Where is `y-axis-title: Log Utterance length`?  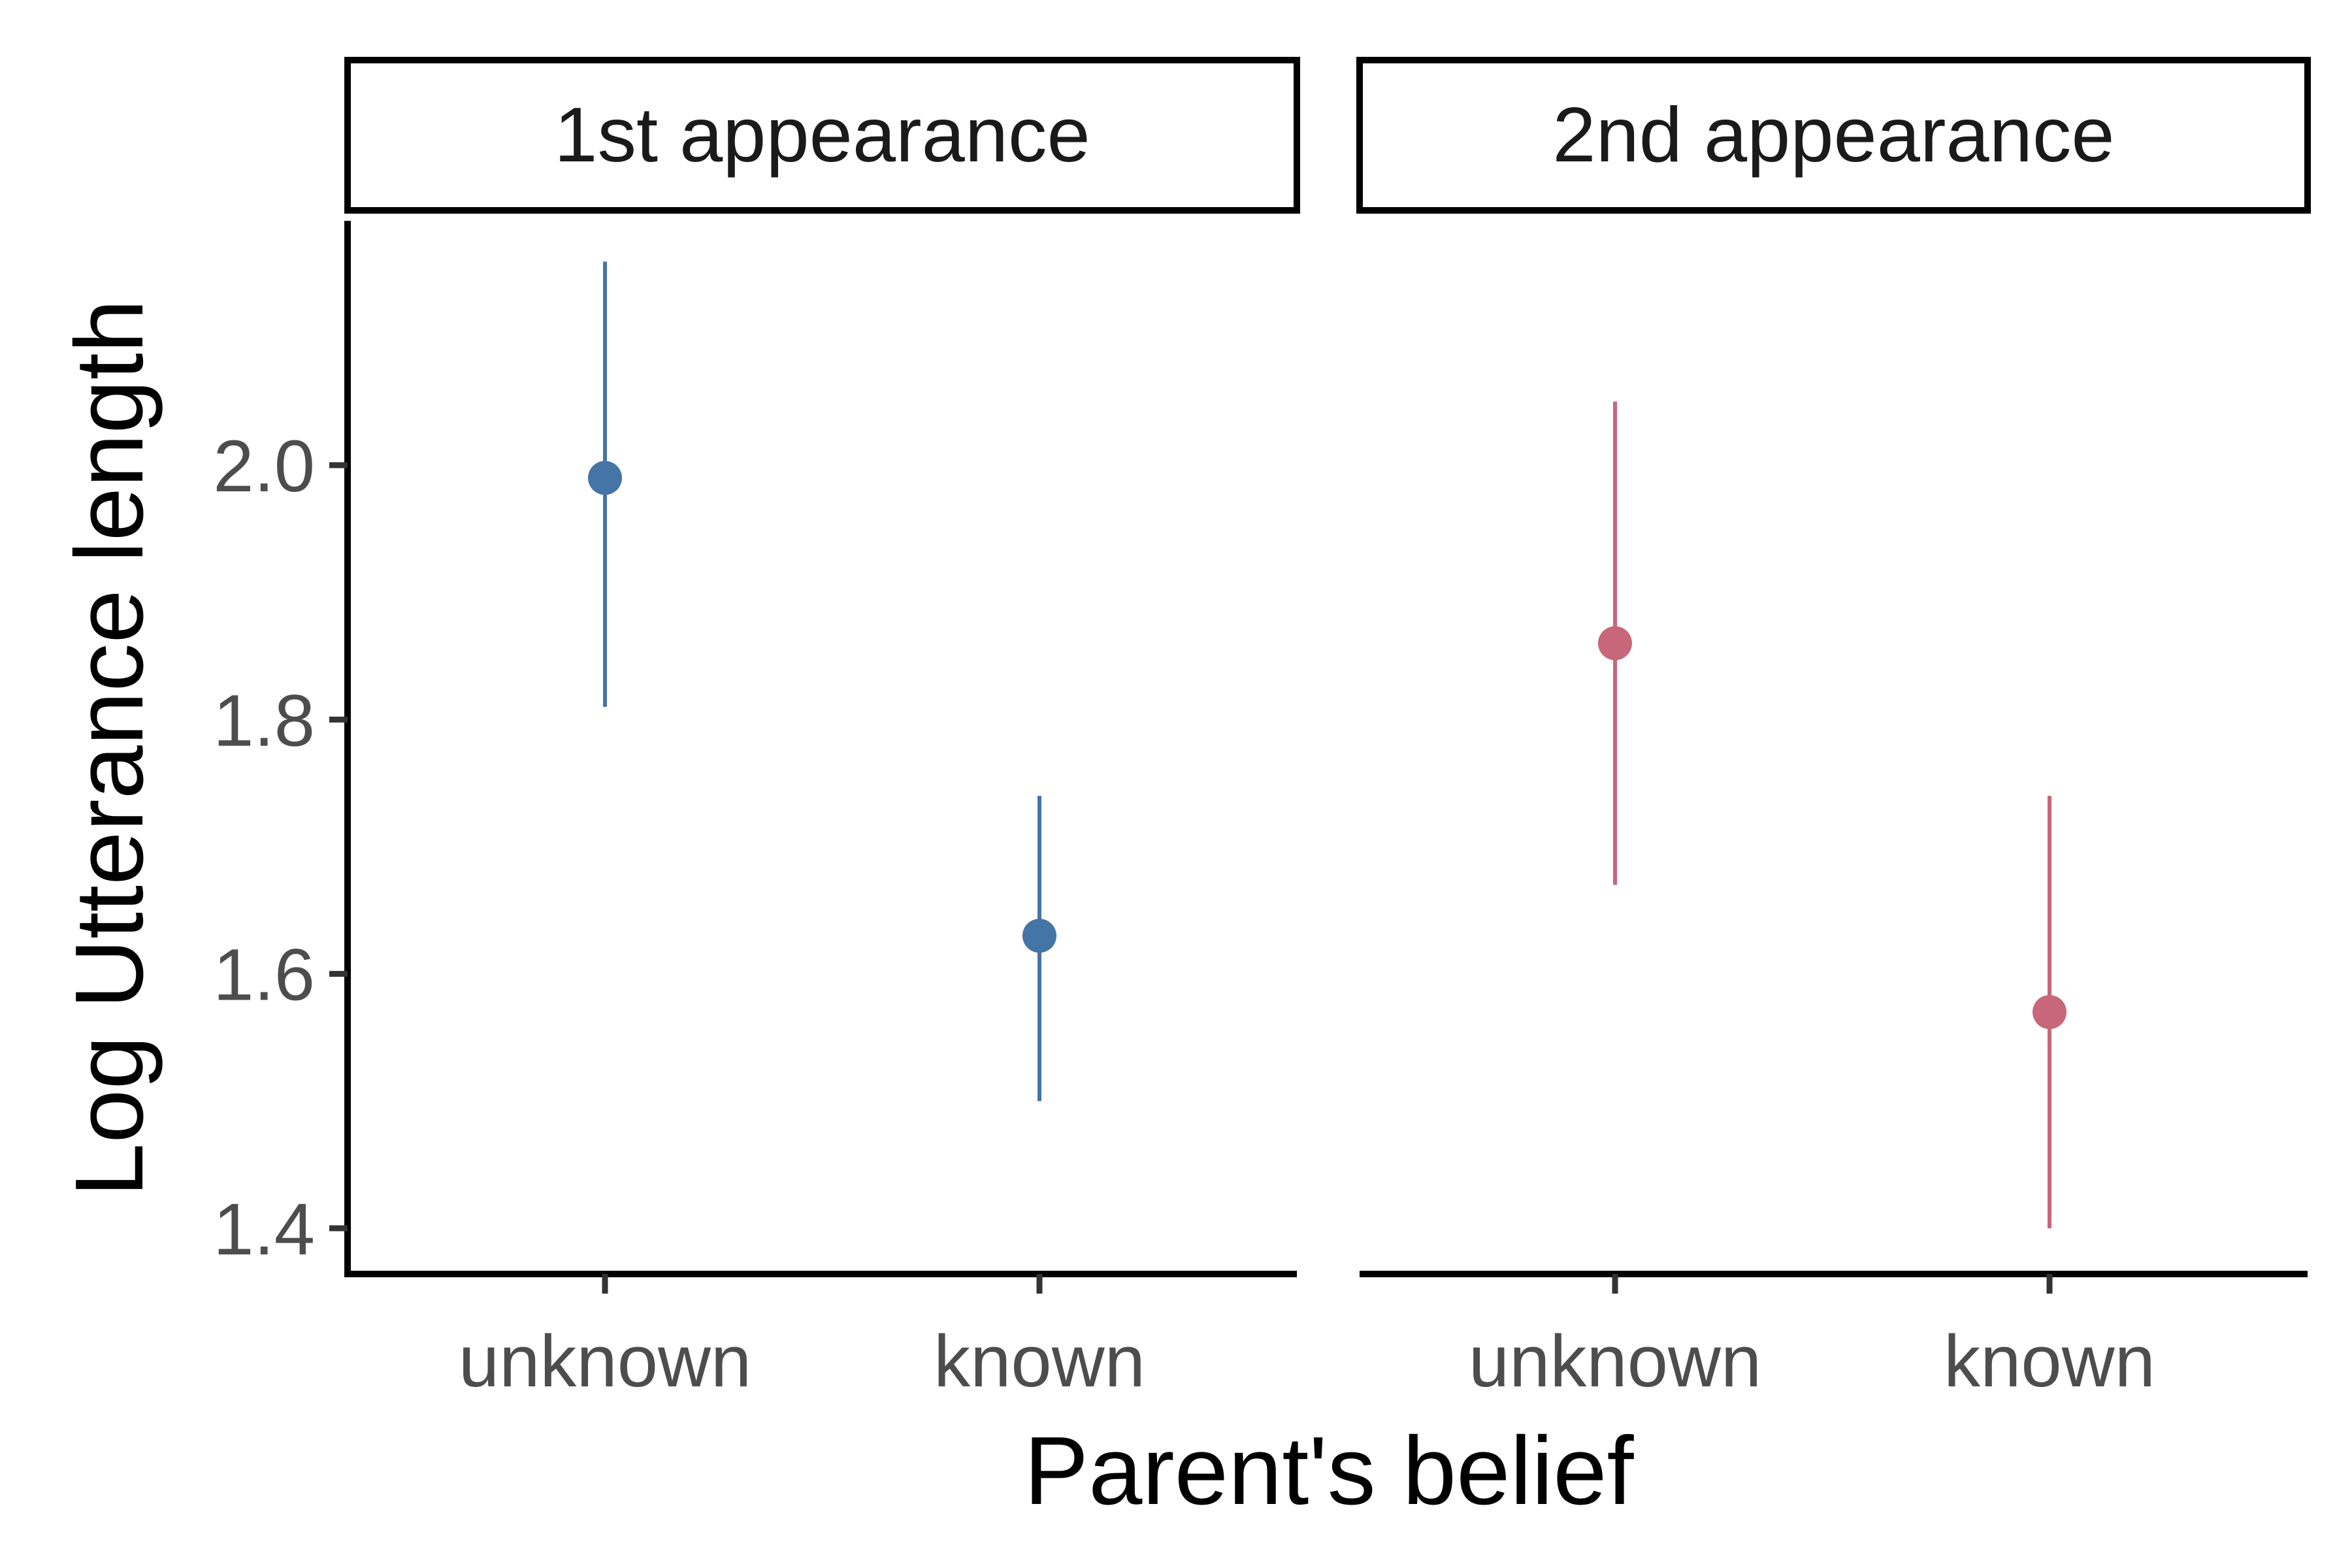
y-axis-title: Log Utterance length is located at coordinates (109, 748).